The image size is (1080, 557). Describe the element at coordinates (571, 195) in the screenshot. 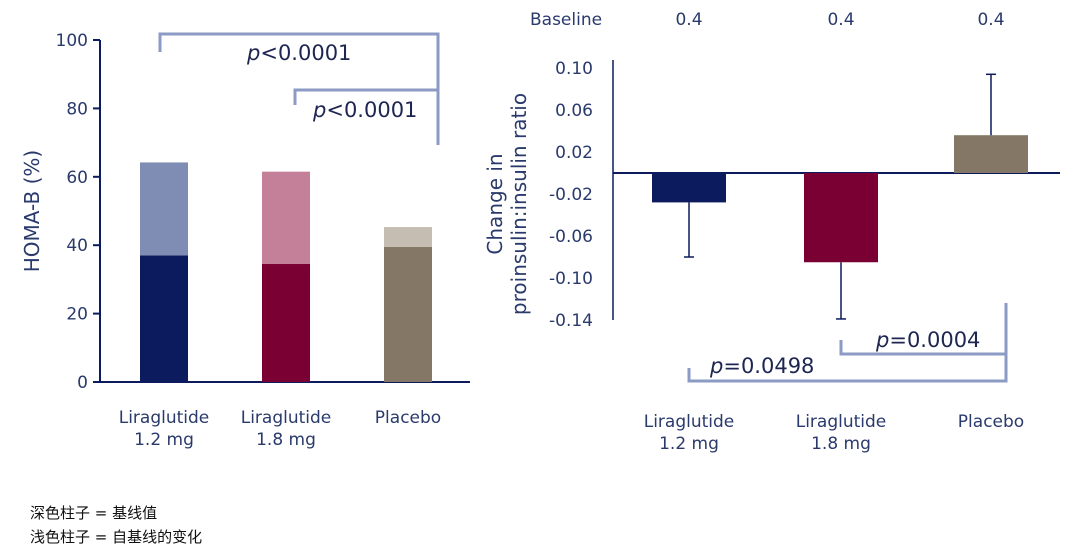

I see `y-tick-label: -0.02` at that location.